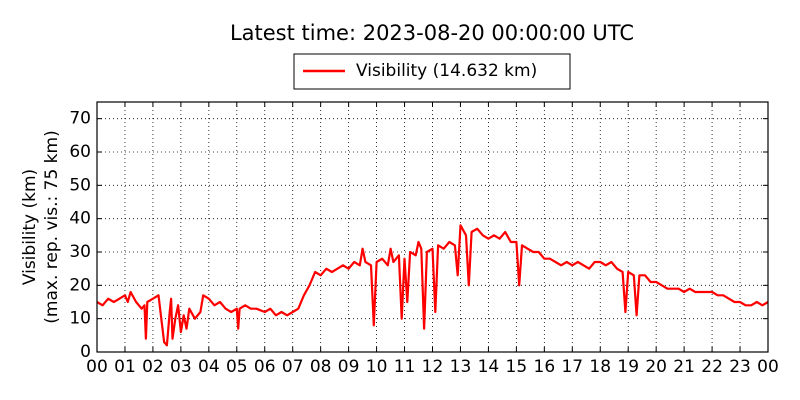  What do you see at coordinates (80, 252) in the screenshot?
I see `y-tick-label: 30` at bounding box center [80, 252].